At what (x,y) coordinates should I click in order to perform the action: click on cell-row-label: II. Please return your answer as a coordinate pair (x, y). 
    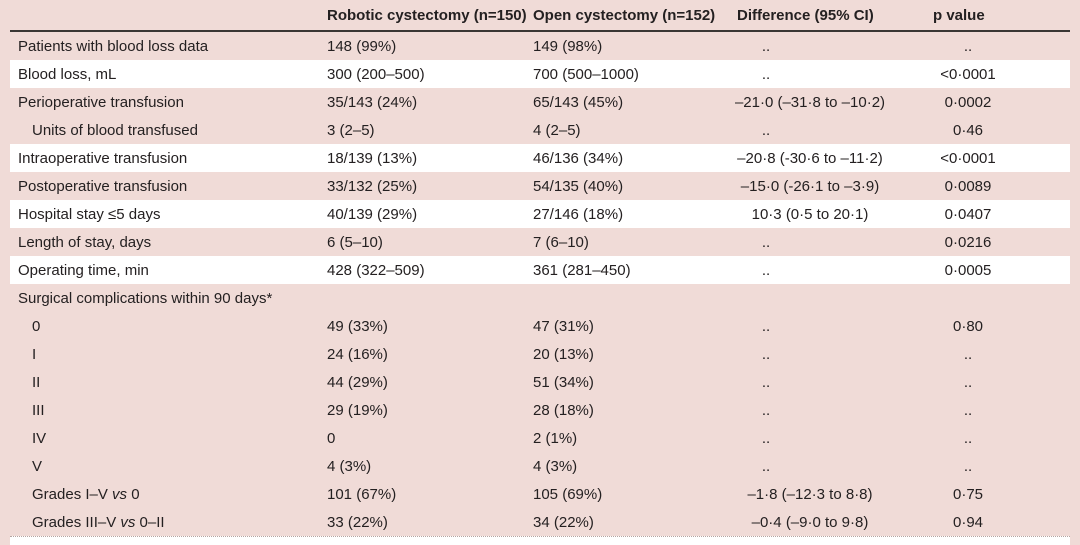
    Looking at the image, I should click on (156, 382).